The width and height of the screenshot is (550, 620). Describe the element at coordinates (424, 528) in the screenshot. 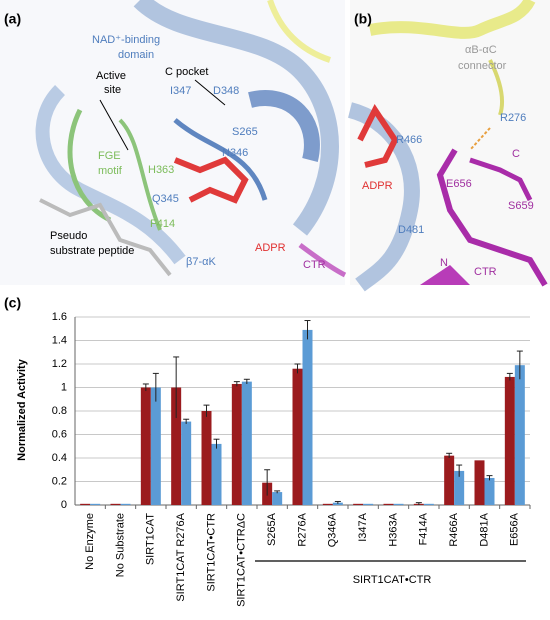

I see `x-tick-label: F414A` at that location.